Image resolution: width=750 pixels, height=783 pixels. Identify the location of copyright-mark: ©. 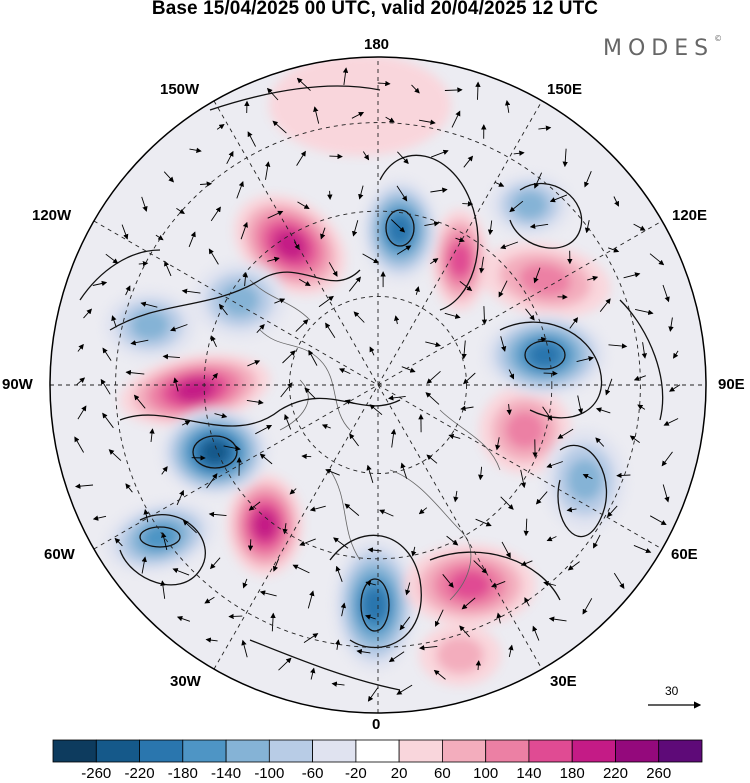
(718, 38).